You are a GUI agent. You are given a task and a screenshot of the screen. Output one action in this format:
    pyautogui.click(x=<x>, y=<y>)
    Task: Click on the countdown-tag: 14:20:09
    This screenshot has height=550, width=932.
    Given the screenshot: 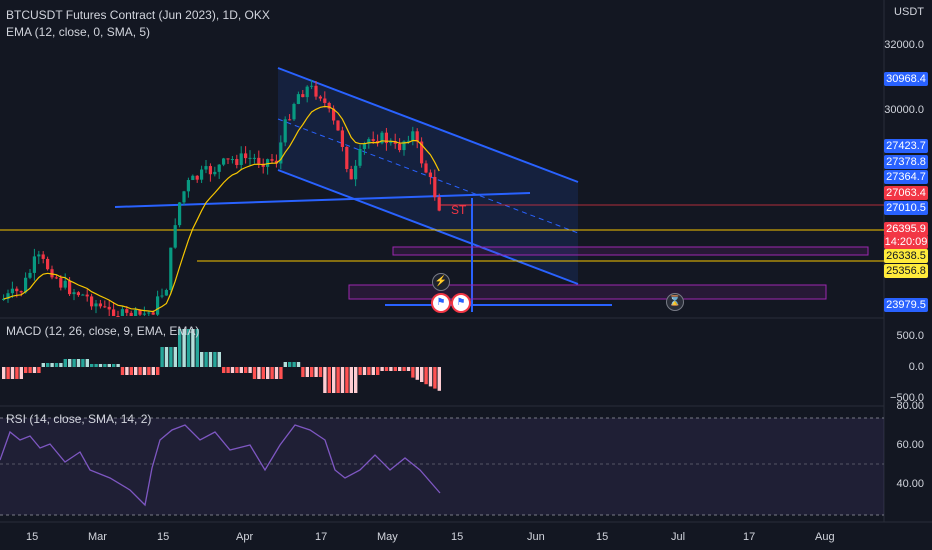 What is the action you would take?
    pyautogui.click(x=906, y=242)
    